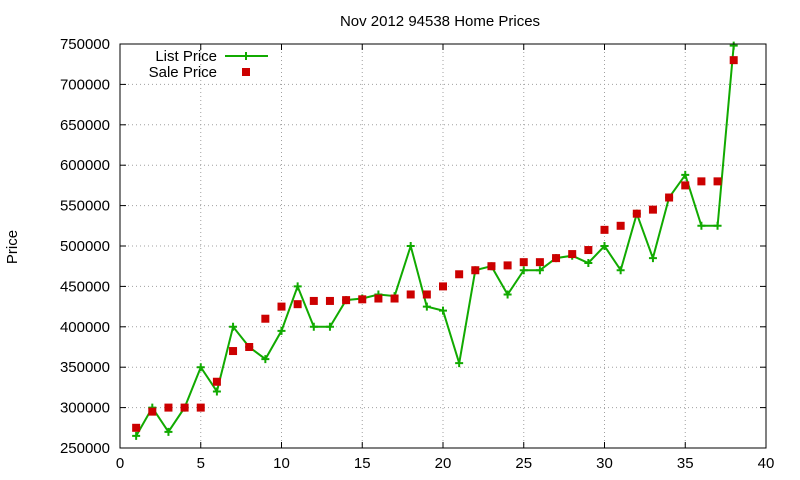 This screenshot has height=480, width=800. I want to click on x-tick-label: 20, so click(443, 463).